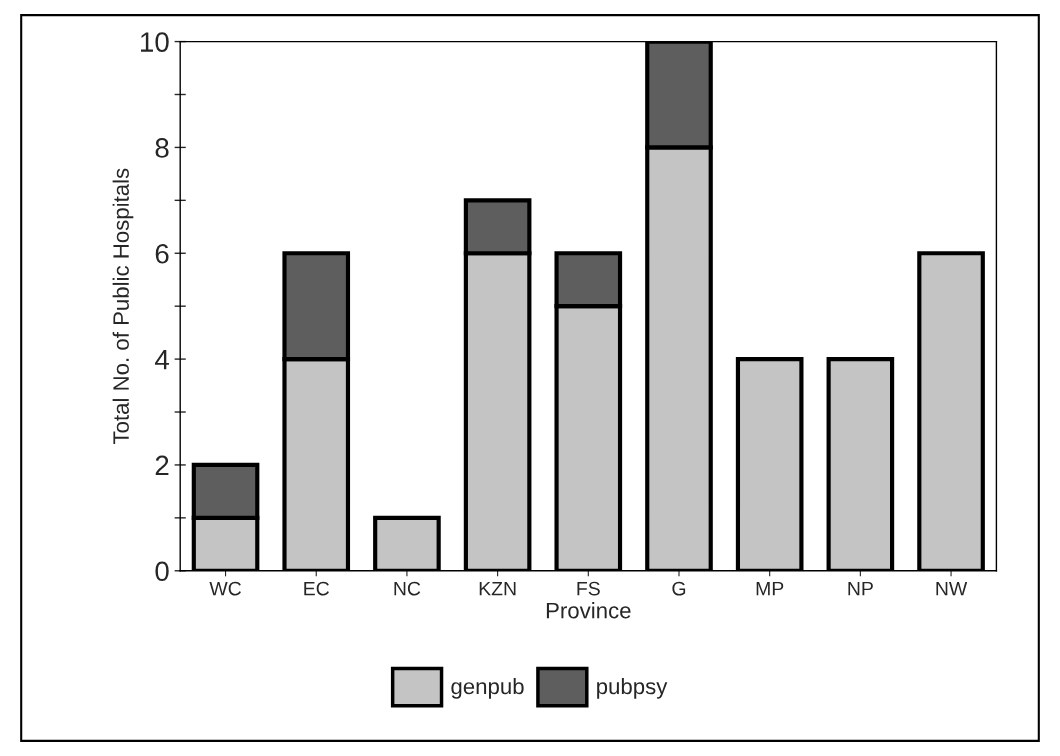  What do you see at coordinates (497, 588) in the screenshot?
I see `x-tick-label: KZN` at bounding box center [497, 588].